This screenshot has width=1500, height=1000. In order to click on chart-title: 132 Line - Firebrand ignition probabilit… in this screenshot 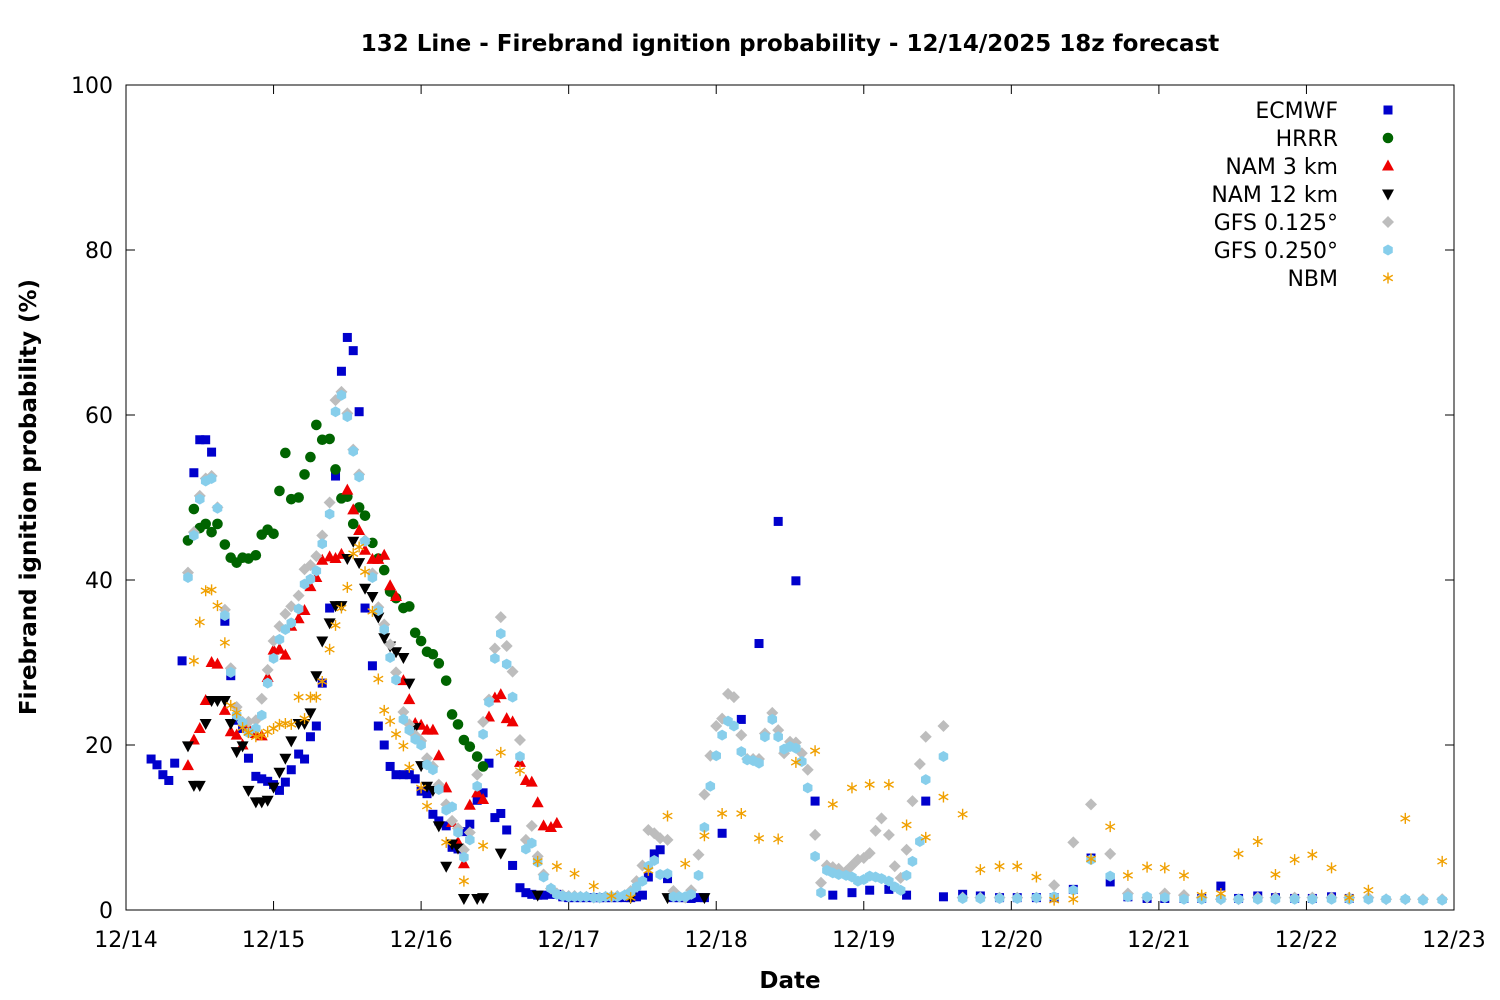, I will do `click(790, 44)`.